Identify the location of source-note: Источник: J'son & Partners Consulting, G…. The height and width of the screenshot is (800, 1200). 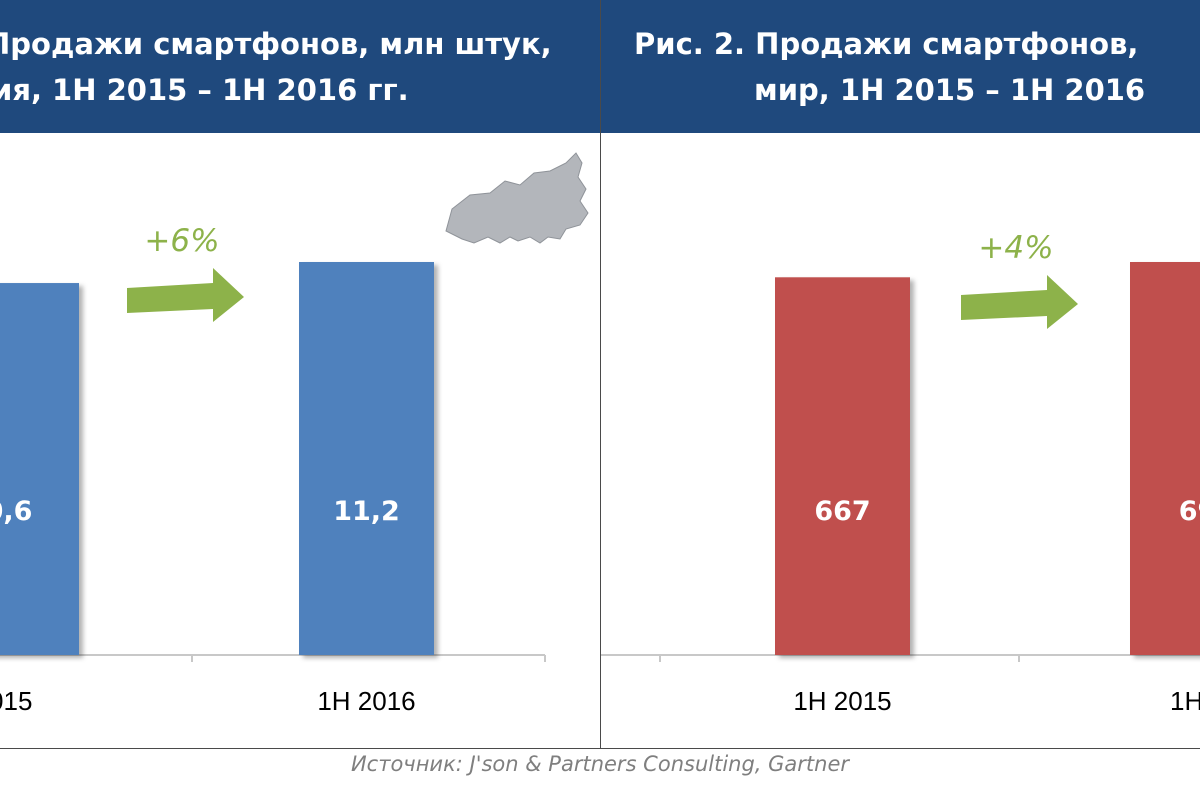
(600, 764).